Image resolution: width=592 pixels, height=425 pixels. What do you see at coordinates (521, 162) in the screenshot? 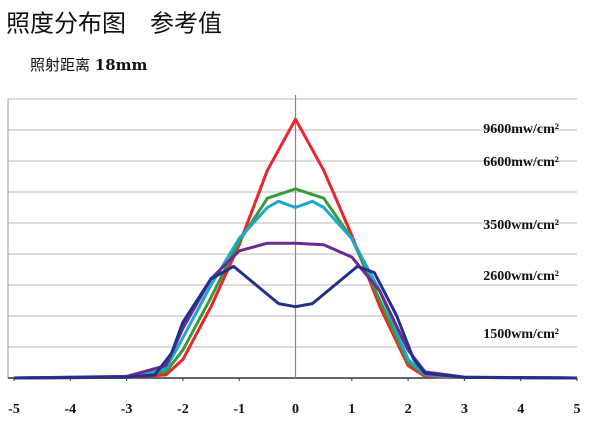
I see `series-label: 6600mw/cm²` at bounding box center [521, 162].